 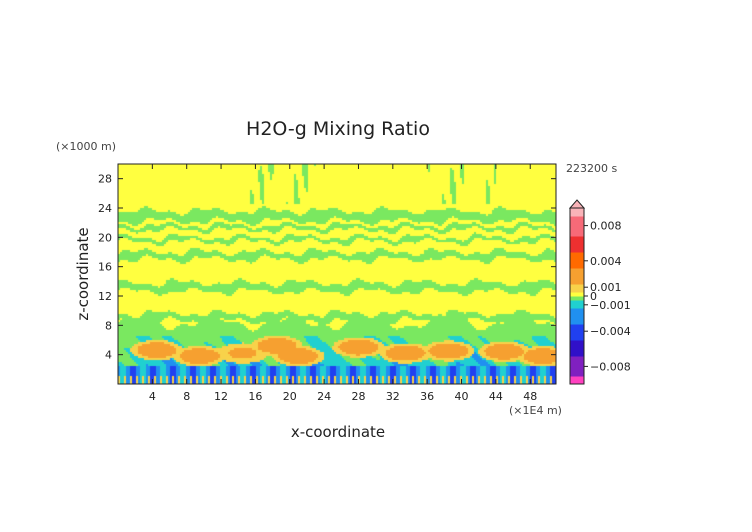 I want to click on y-unit-label: (×1000 m), so click(x=86, y=146).